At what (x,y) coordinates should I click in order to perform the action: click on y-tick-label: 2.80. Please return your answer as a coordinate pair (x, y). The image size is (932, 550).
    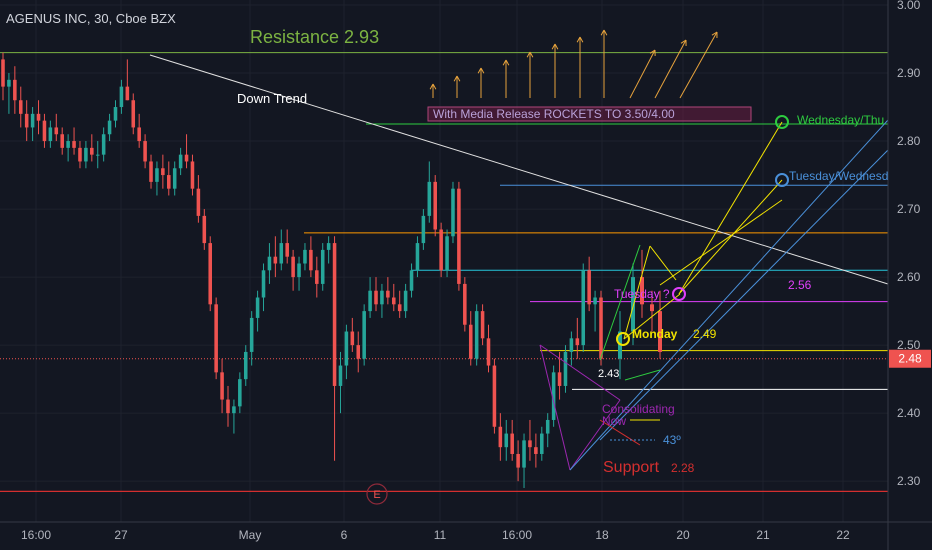
    Looking at the image, I should click on (909, 141).